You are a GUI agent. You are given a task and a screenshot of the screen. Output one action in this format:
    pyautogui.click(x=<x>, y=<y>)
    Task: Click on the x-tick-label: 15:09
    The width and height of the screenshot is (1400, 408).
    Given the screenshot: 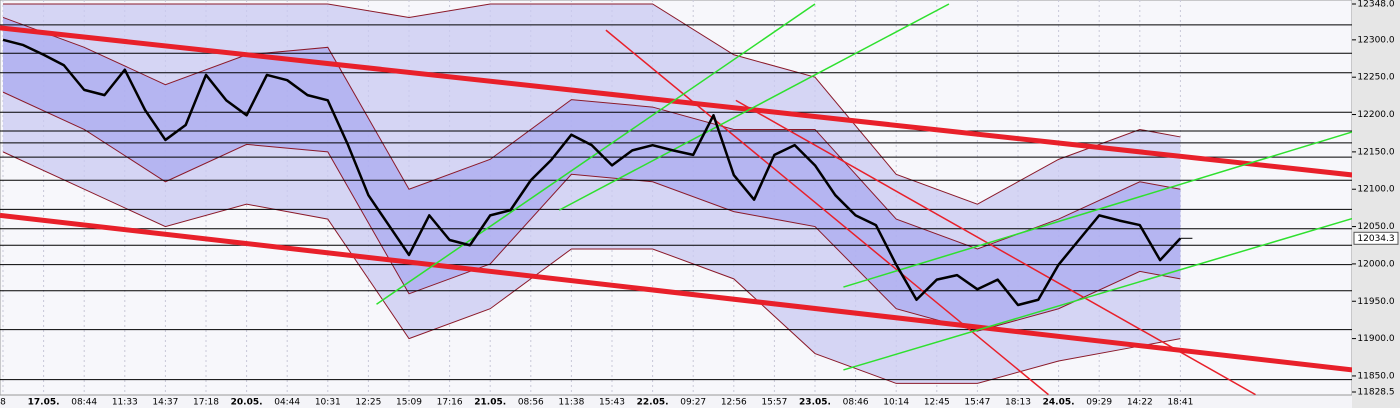 What is the action you would take?
    pyautogui.click(x=409, y=403)
    